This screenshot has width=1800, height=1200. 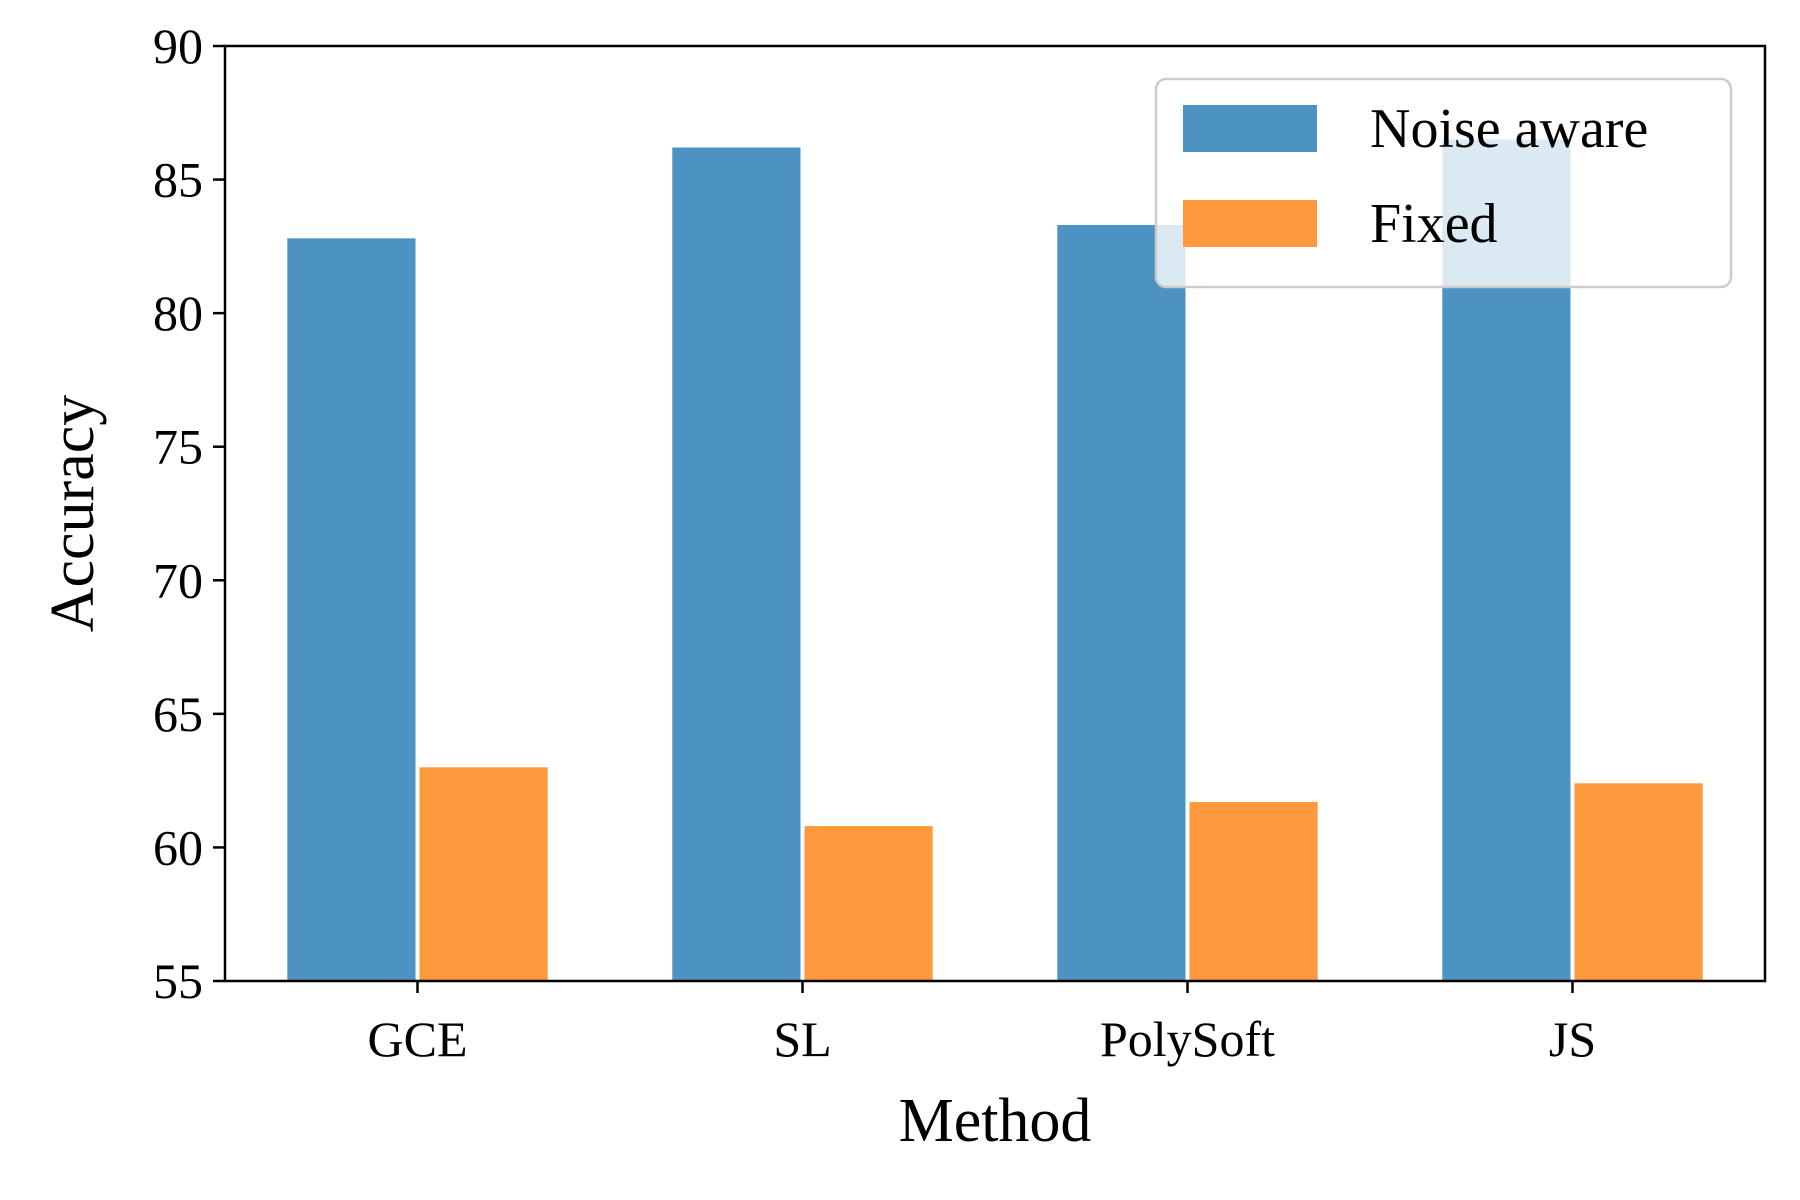 What do you see at coordinates (1509, 129) in the screenshot?
I see `legend-label-noise-aware: Noise aware` at bounding box center [1509, 129].